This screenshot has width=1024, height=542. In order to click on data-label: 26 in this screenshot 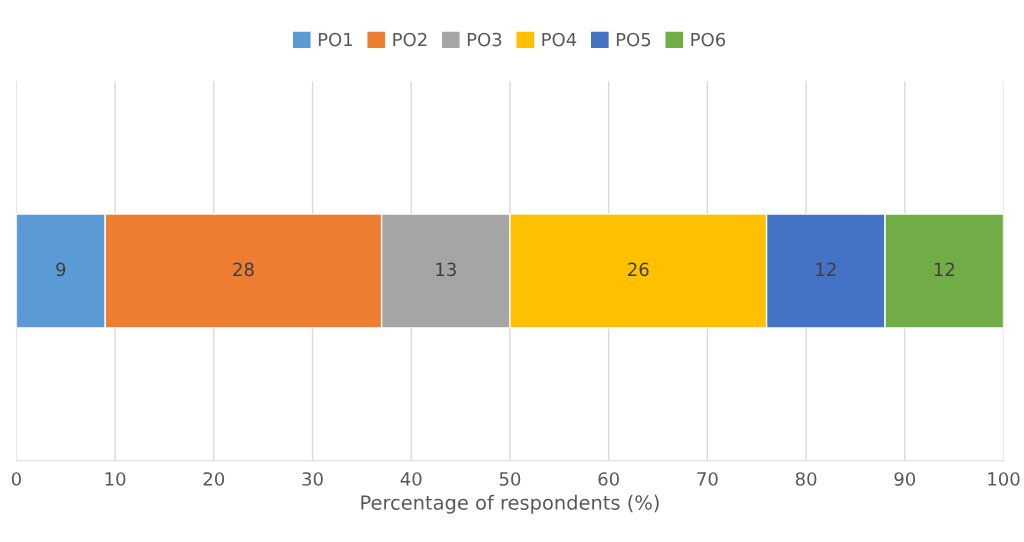, I will do `click(638, 269)`.